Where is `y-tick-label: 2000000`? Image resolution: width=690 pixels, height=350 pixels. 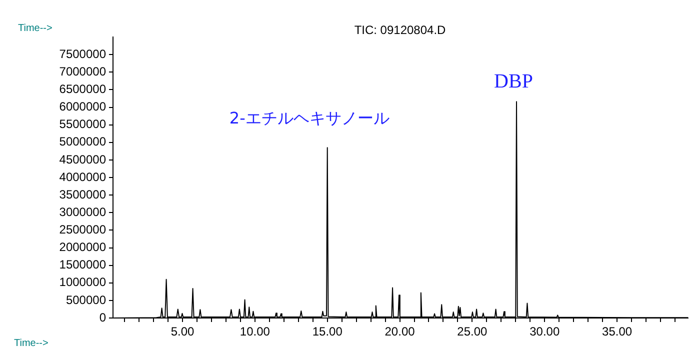 y-tick-label: 2000000 is located at coordinates (82, 247).